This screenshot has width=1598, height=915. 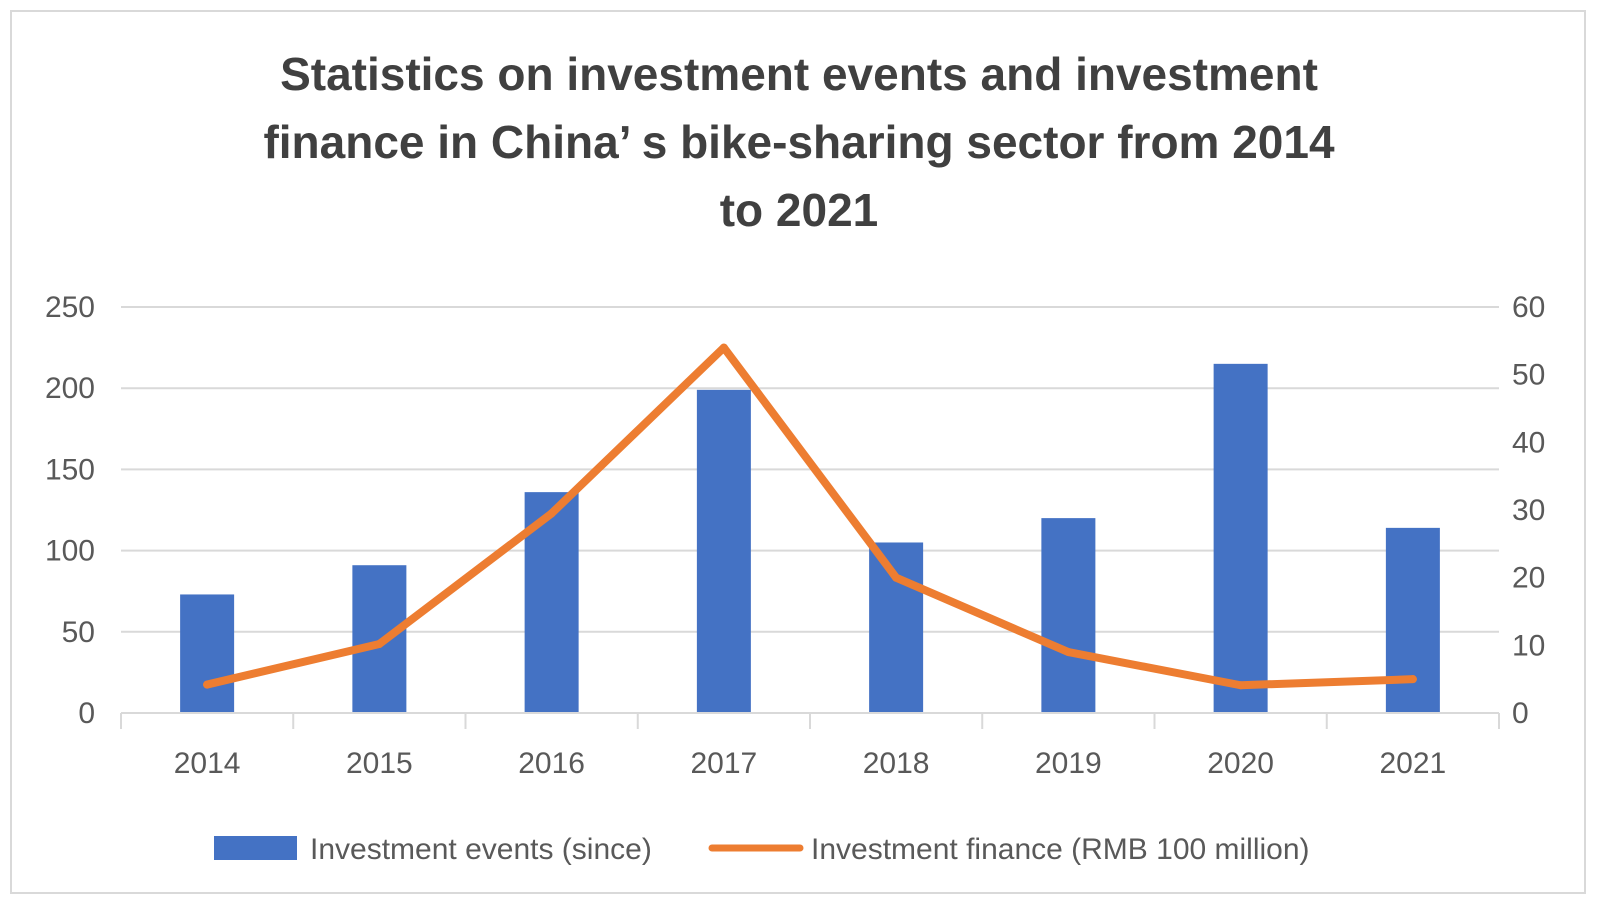 What do you see at coordinates (1528, 578) in the screenshot?
I see `y-right-tick-label: 20` at bounding box center [1528, 578].